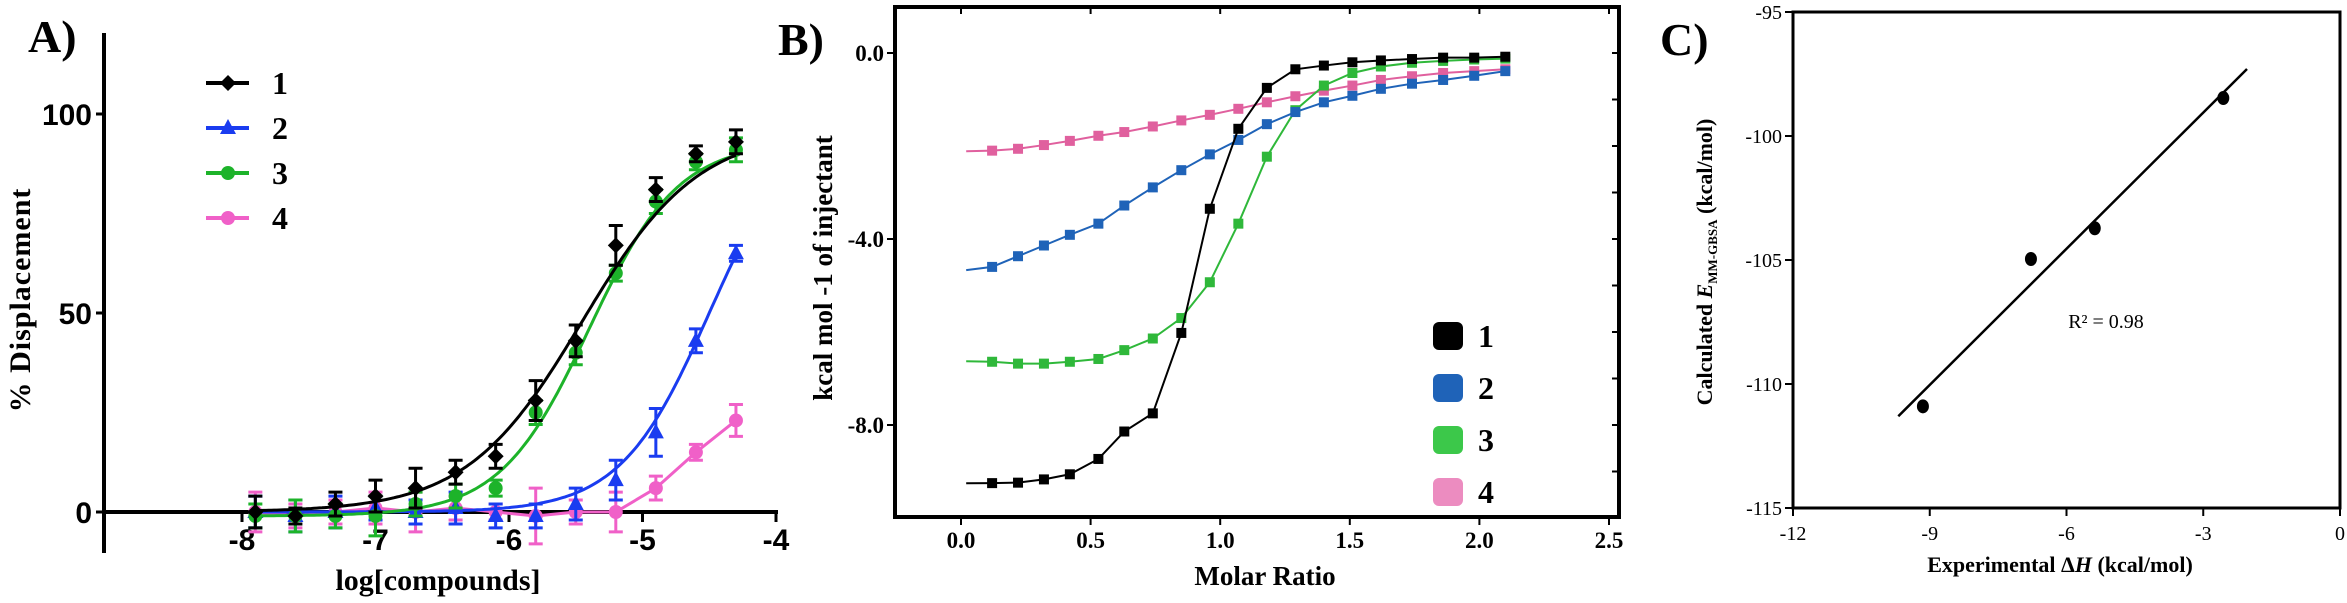  Describe the element at coordinates (1684, 39) in the screenshot. I see `panel-c-label: C)` at that location.